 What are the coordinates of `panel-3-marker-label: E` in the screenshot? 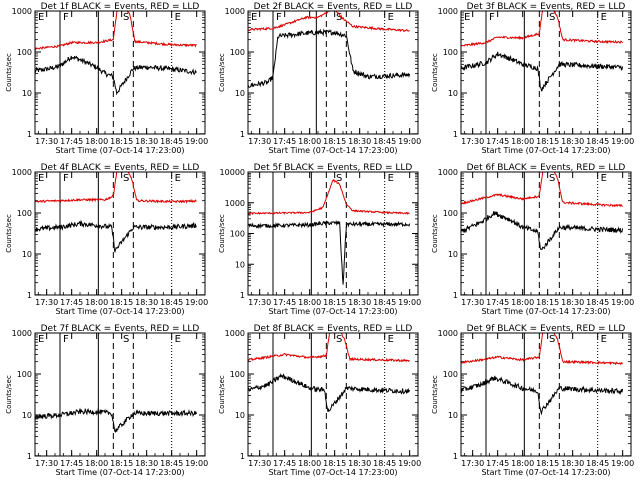 It's located at (604, 17).